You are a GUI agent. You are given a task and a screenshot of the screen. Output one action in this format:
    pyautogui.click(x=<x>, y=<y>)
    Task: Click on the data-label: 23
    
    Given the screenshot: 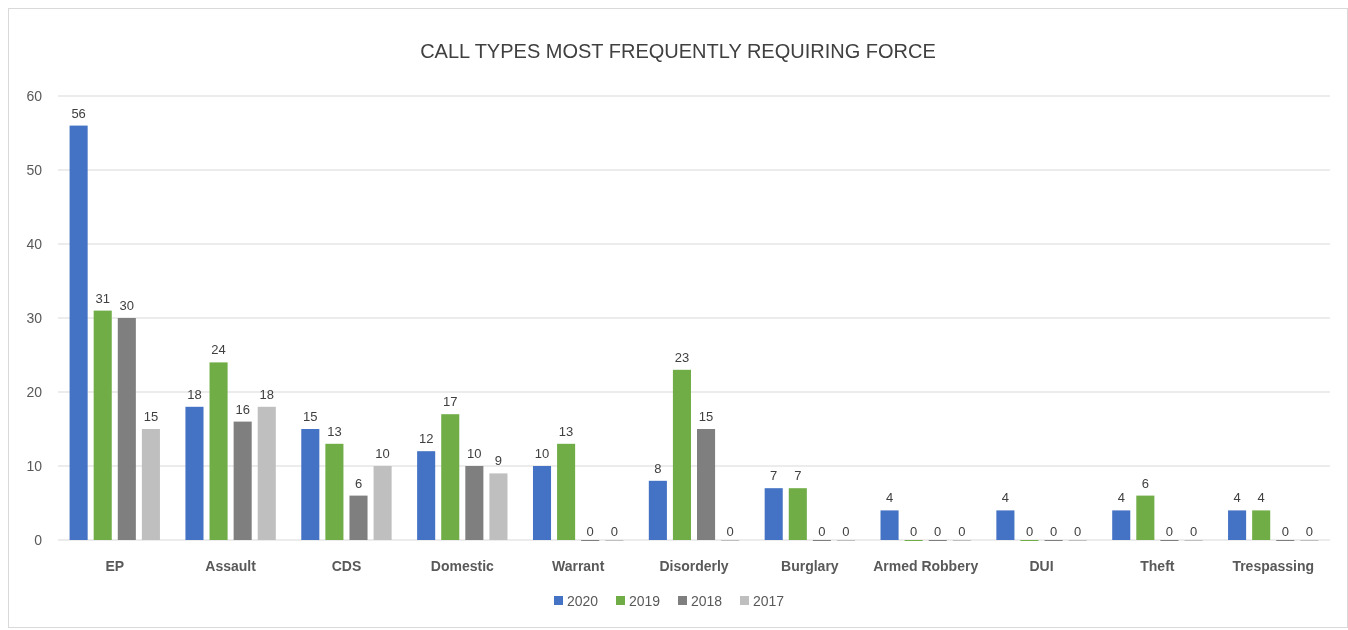 What is the action you would take?
    pyautogui.click(x=682, y=357)
    